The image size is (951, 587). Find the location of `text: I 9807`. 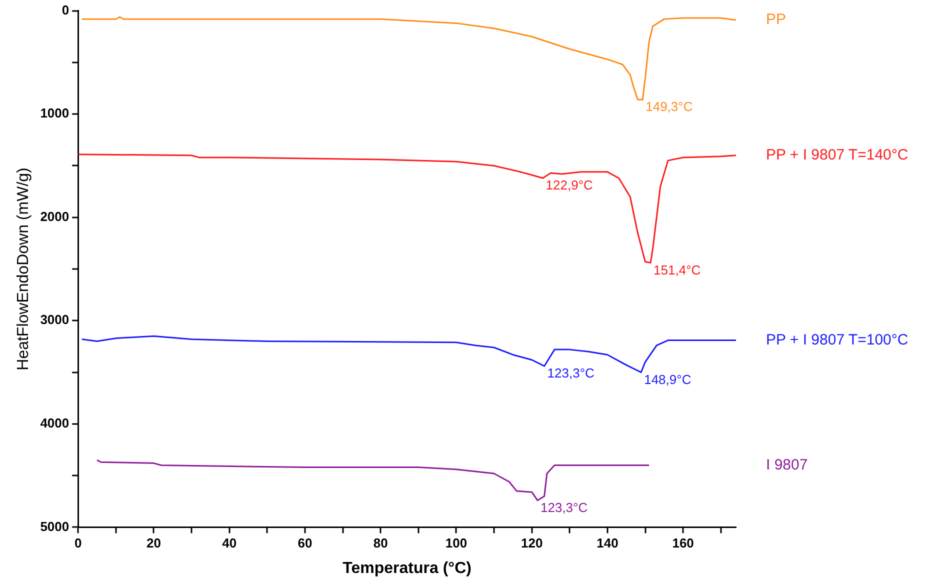

text: I 9807 is located at coordinates (787, 465).